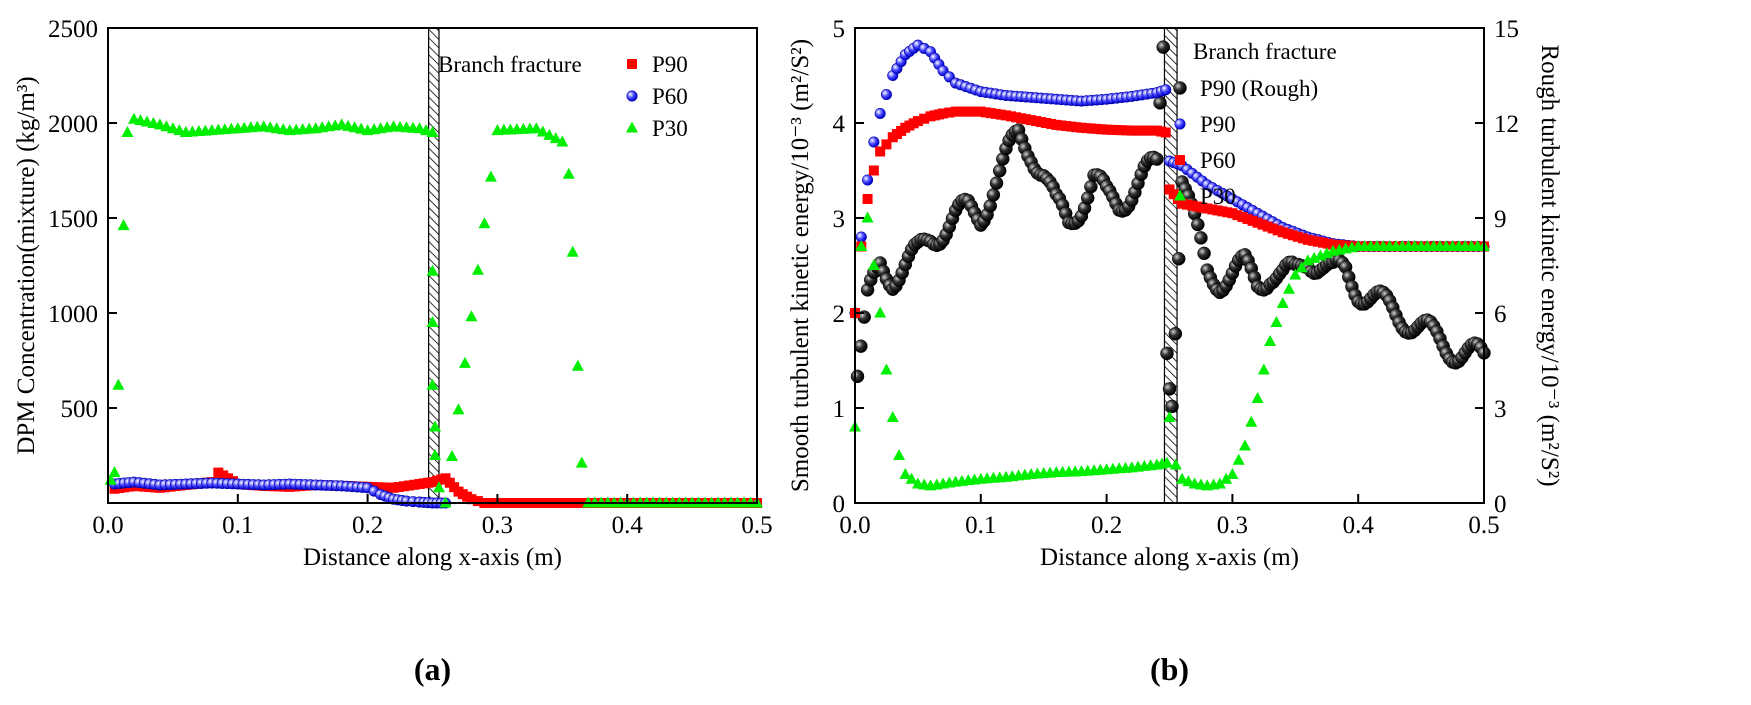 The width and height of the screenshot is (1751, 705). Describe the element at coordinates (73, 314) in the screenshot. I see `y-tick-label: 1000` at that location.